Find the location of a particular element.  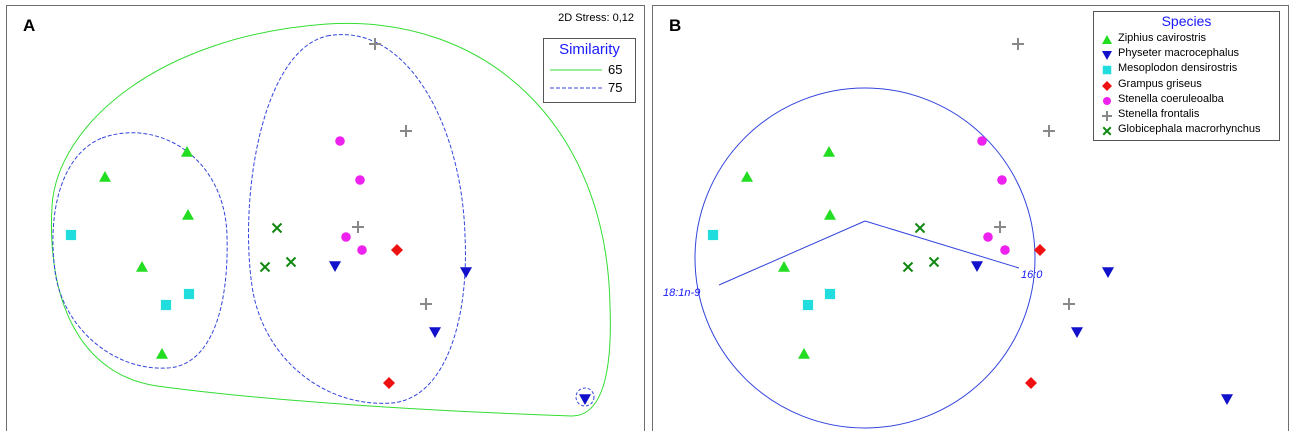

similarity-legend-entry-75: 75 is located at coordinates (591, 88).